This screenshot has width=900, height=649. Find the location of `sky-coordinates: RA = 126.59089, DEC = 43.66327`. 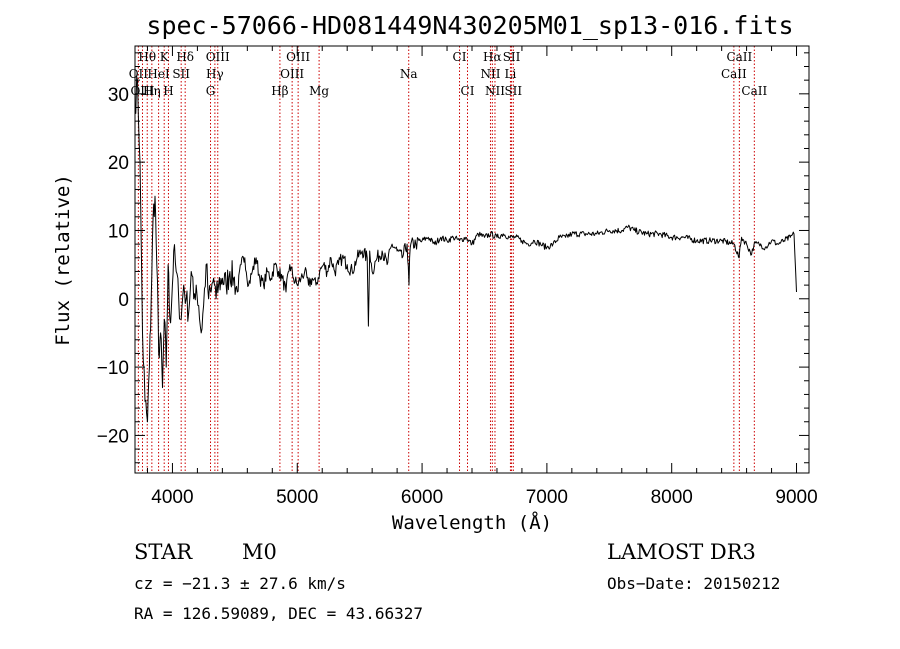

sky-coordinates: RA = 126.59089, DEC = 43.66327 is located at coordinates (278, 613).